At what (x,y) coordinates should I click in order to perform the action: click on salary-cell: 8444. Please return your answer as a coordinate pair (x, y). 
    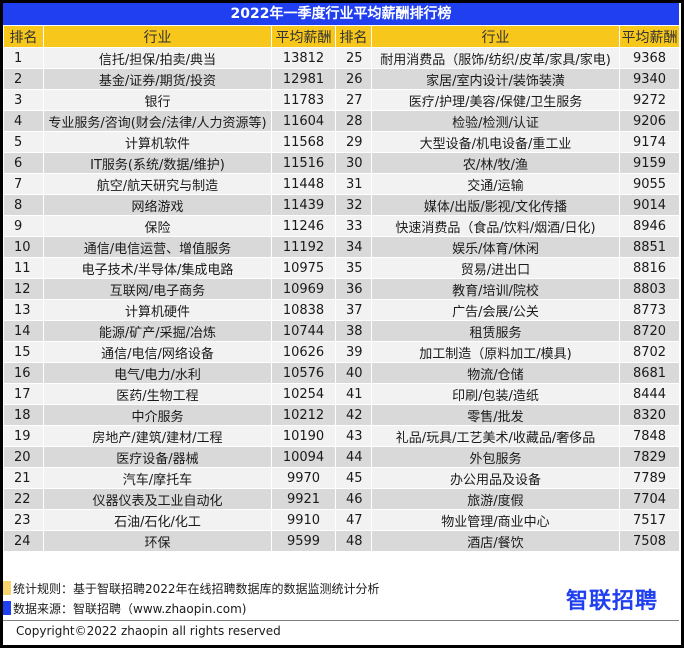
    Looking at the image, I should click on (649, 394).